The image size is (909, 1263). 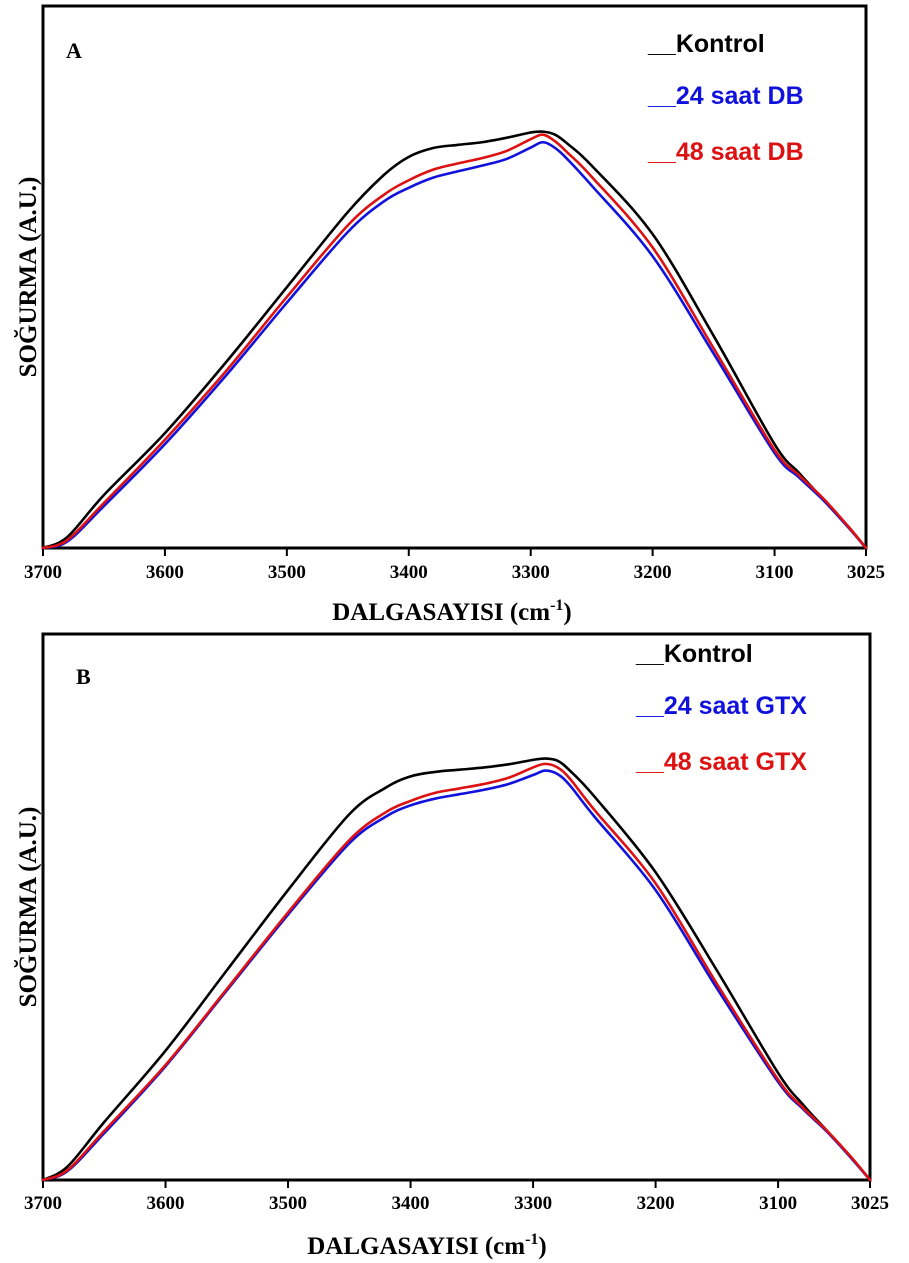 I want to click on legend-label: 48 saat DB, so click(x=740, y=152).